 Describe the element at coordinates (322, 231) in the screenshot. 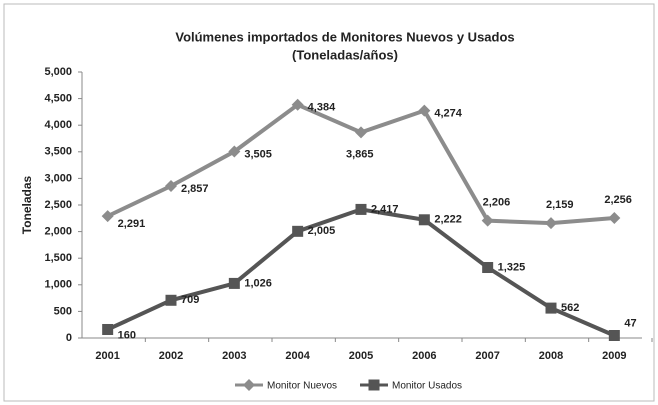

I see `data-label: 2,005` at that location.